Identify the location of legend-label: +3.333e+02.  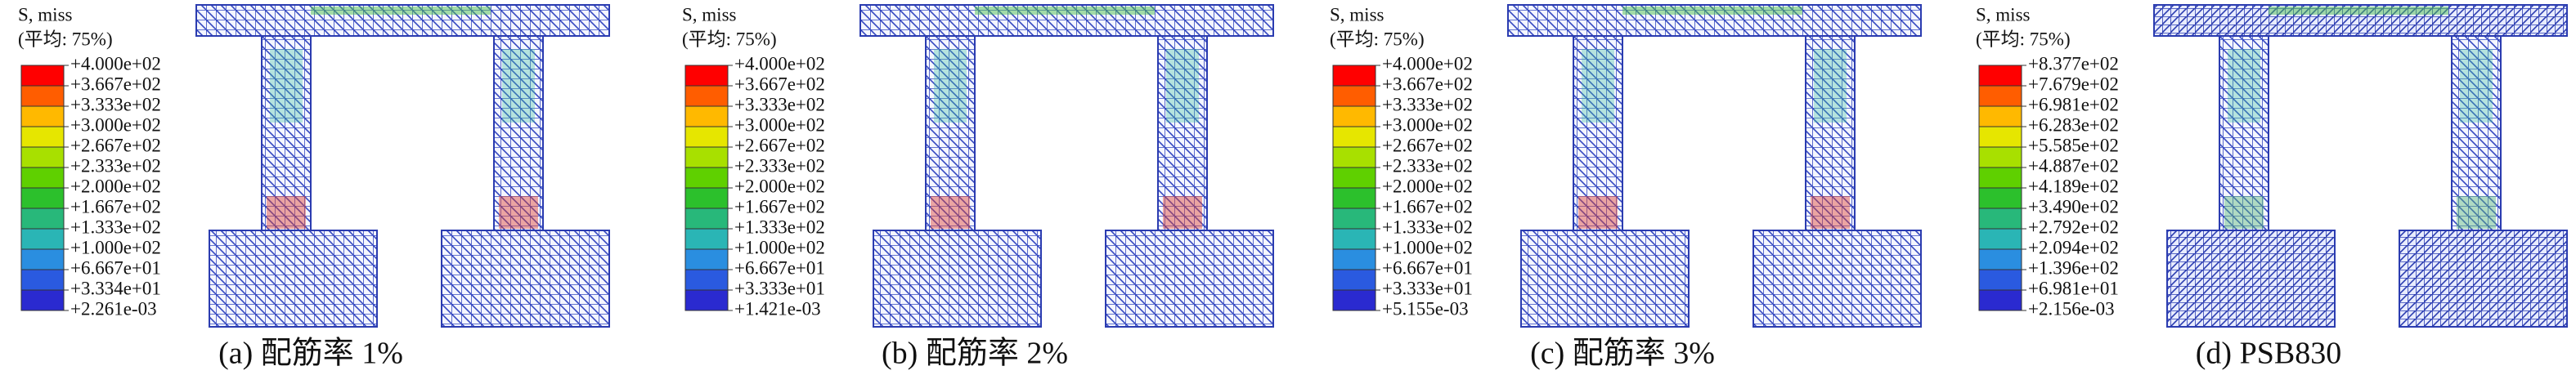
(779, 104).